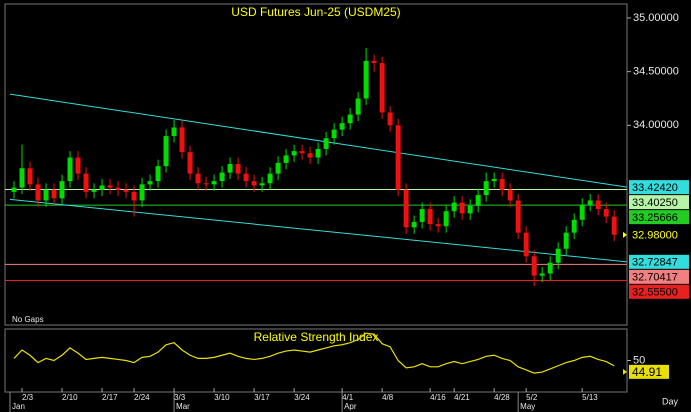 The width and height of the screenshot is (691, 412). I want to click on price-label: 32.70417, so click(655, 278).